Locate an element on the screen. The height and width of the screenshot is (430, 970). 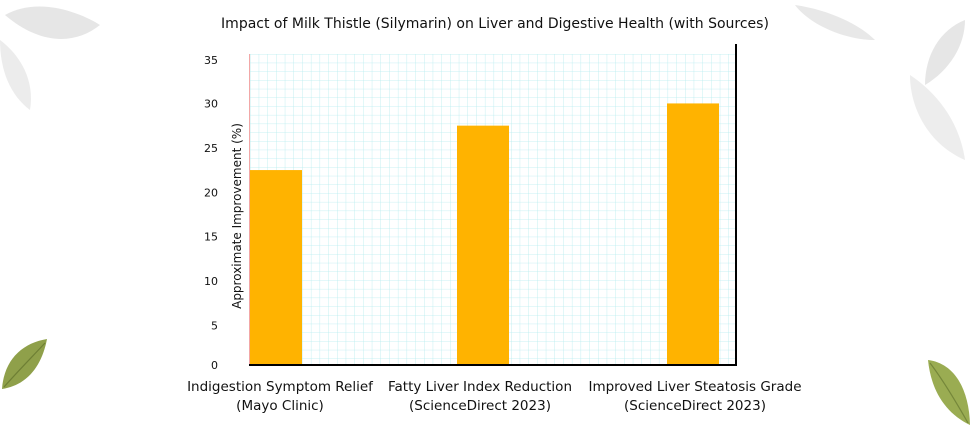
y-axis-ticks: 0 5 10 15 20 25 30 35 is located at coordinates (211, 213).